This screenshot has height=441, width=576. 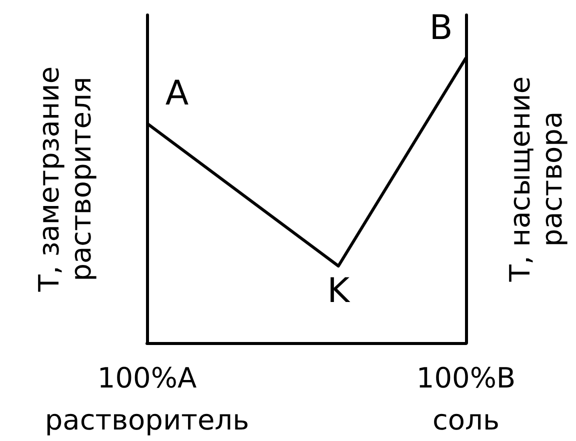 I want to click on annotation: A, so click(x=177, y=93).